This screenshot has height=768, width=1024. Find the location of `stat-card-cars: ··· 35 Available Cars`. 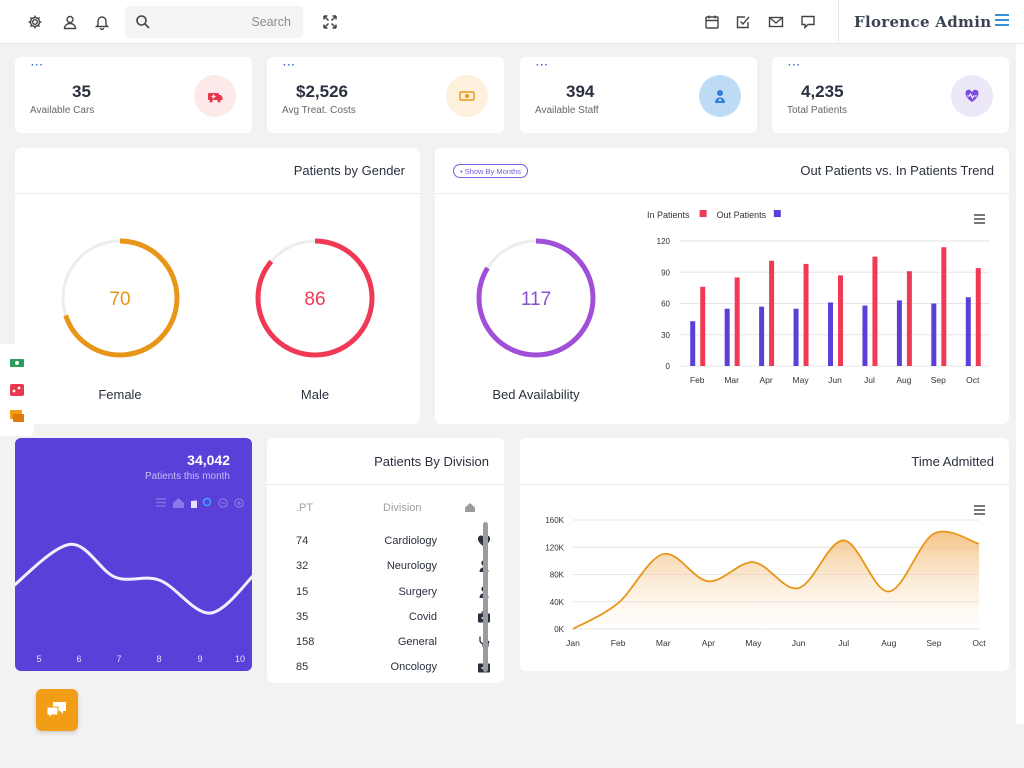

stat-card-cars: ··· 35 Available Cars is located at coordinates (133, 95).